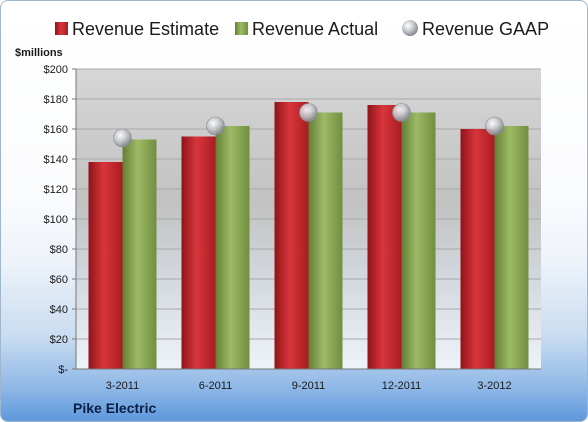 The image size is (588, 422). What do you see at coordinates (402, 386) in the screenshot?
I see `x-tick-label: 12-2011` at bounding box center [402, 386].